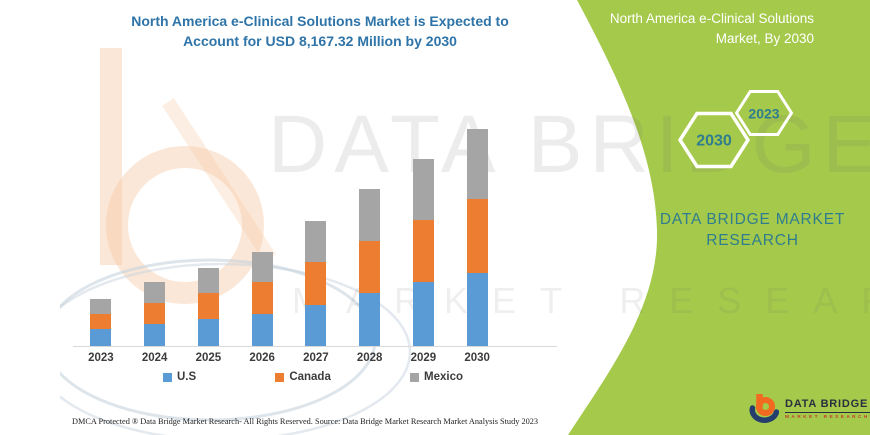  I want to click on bar-segment-mexico-2024, so click(155, 292).